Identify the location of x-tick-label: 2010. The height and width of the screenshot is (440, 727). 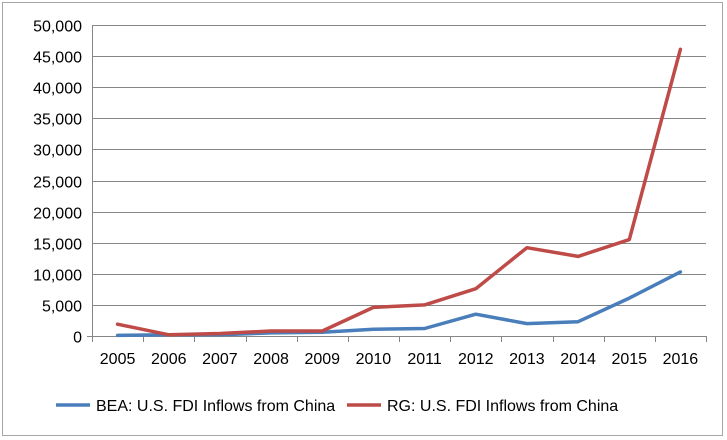
(374, 359).